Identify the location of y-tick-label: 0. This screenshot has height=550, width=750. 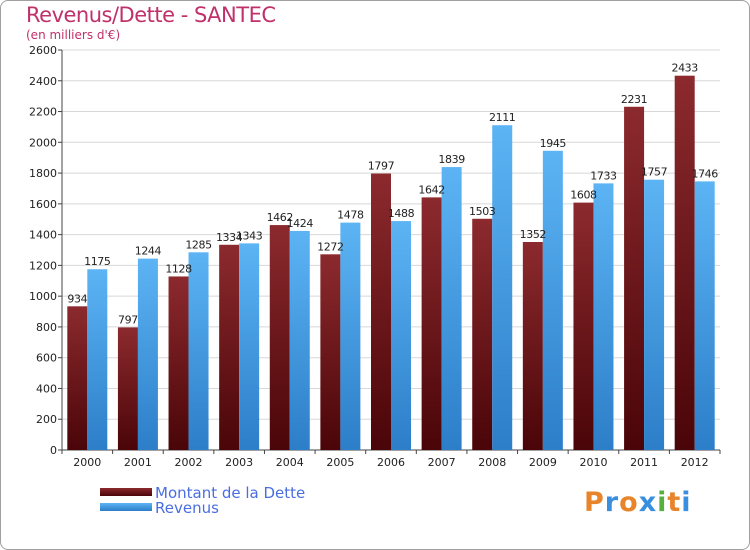
(53, 450).